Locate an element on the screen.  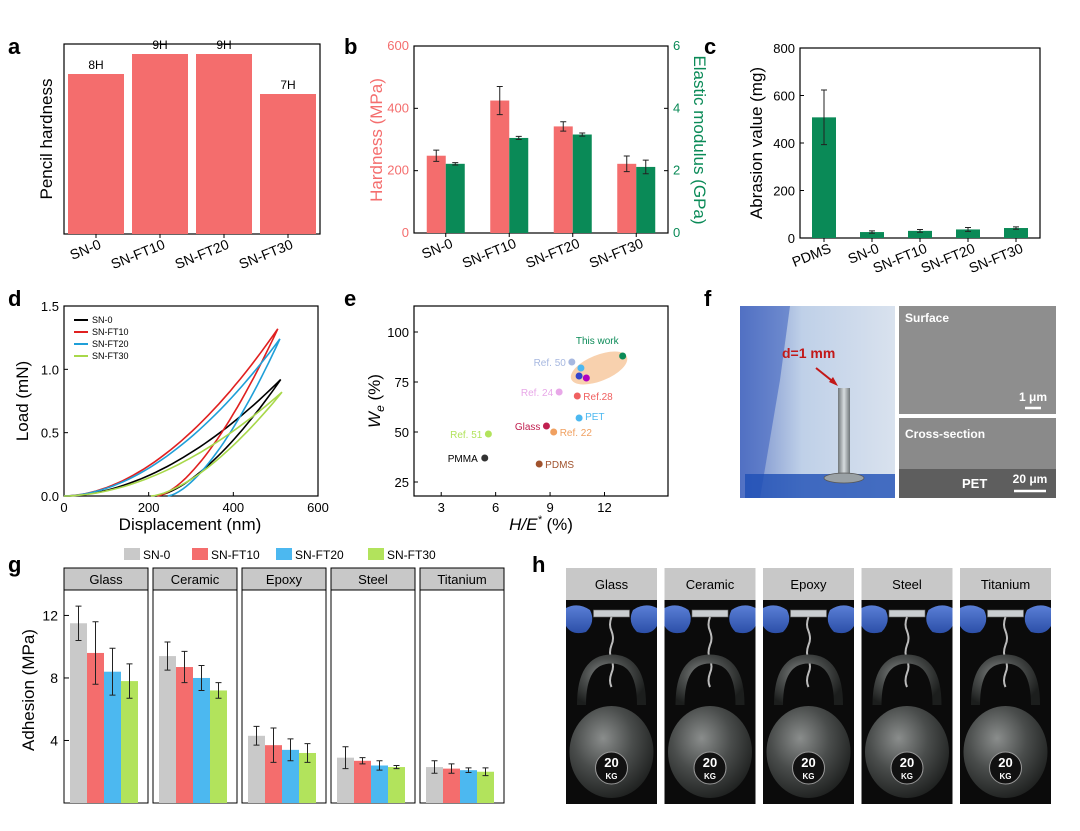
photo-h-weight-unit-0: KG is located at coordinates (612, 776).